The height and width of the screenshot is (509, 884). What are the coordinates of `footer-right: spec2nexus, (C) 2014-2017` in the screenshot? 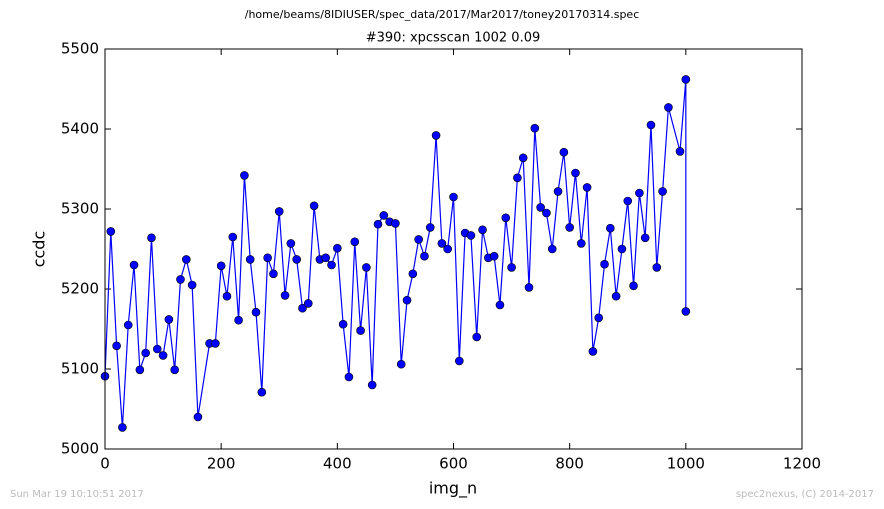 It's located at (805, 494).